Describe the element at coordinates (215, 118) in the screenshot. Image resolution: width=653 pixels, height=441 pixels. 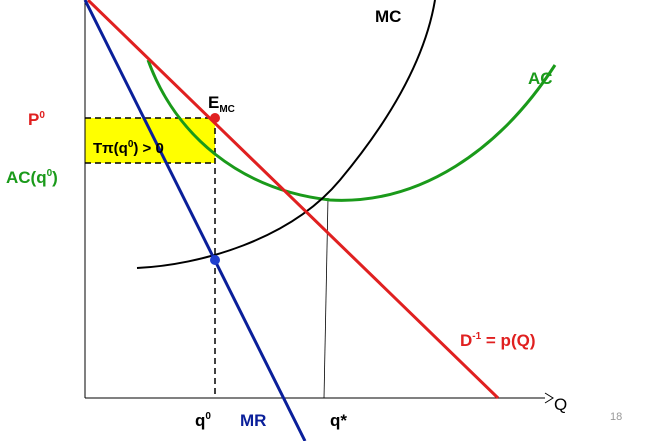
I see `emc-point` at that location.